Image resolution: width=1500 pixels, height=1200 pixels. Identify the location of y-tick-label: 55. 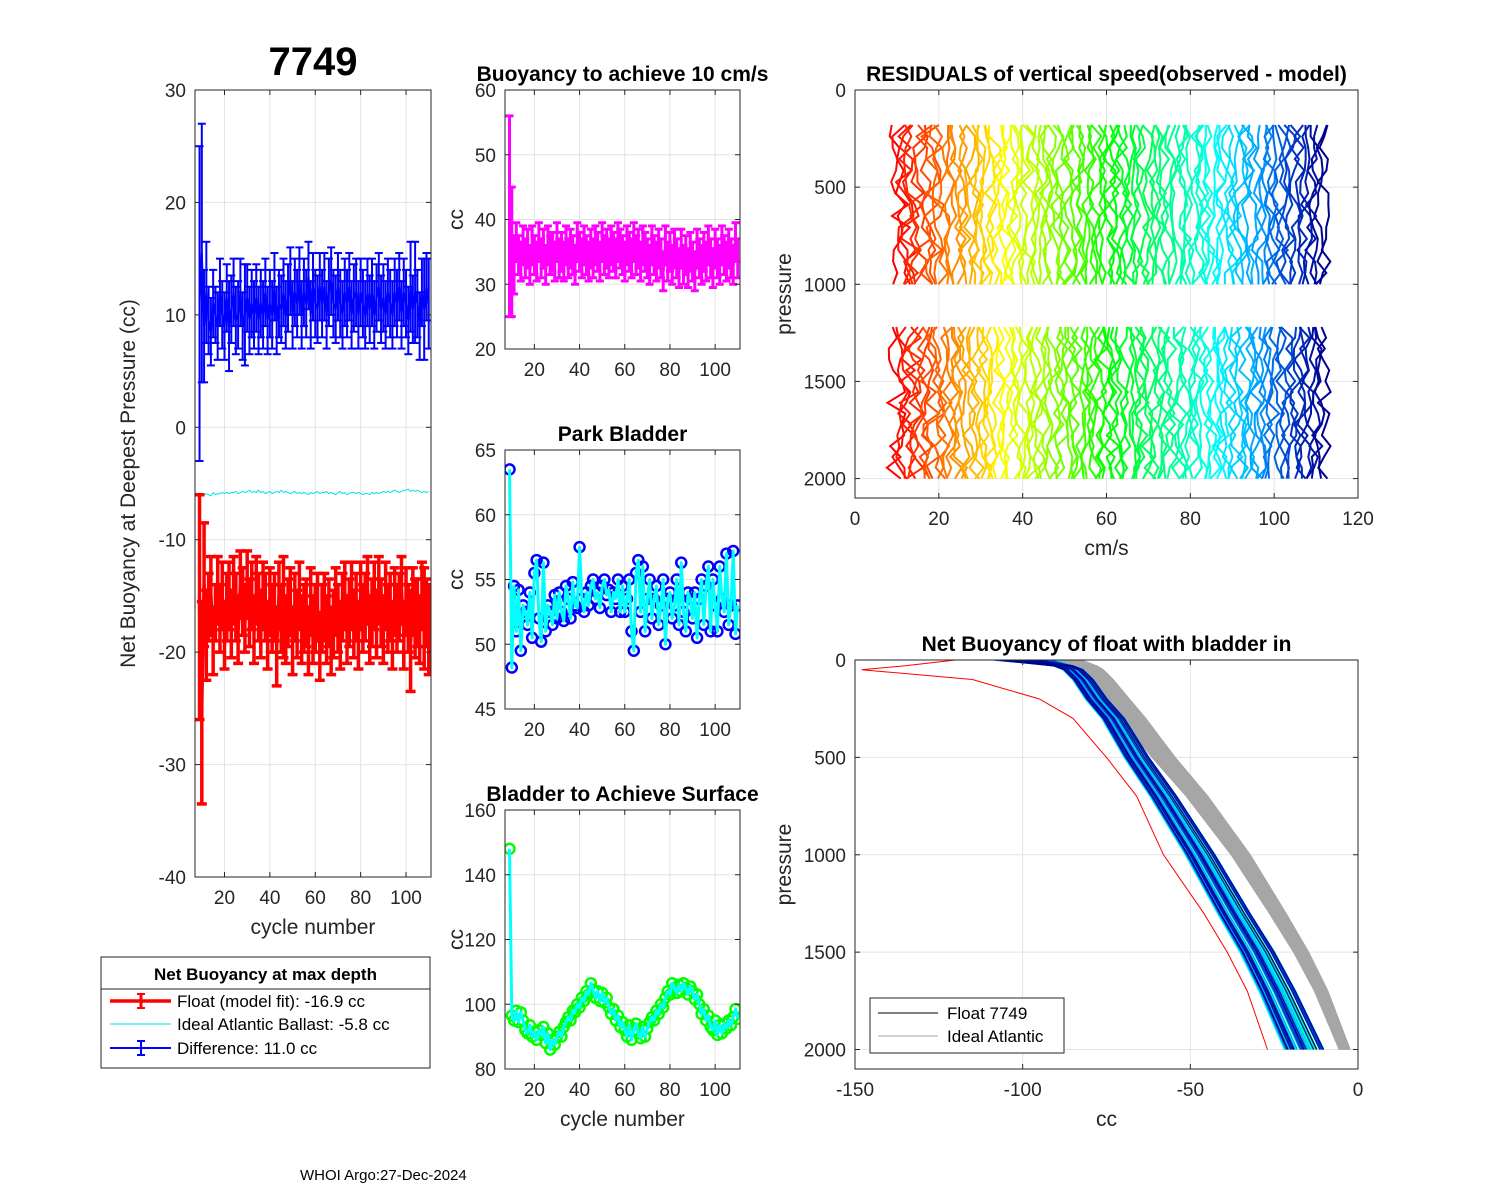
(485, 581).